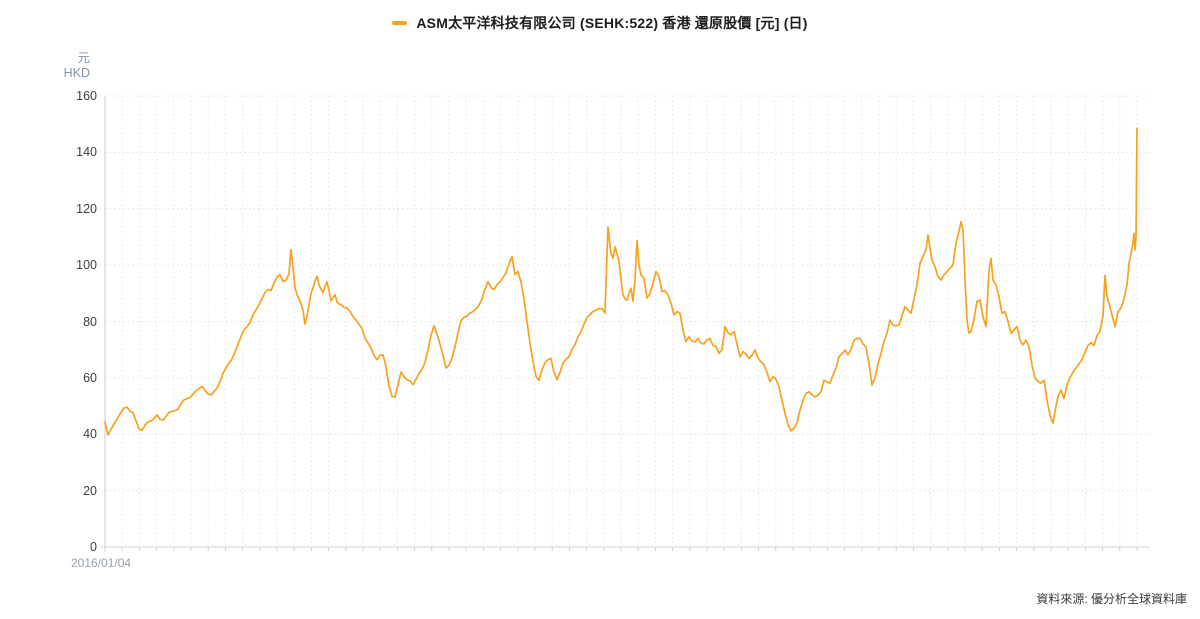  I want to click on y-axis-unit-label: 元, so click(83, 58).